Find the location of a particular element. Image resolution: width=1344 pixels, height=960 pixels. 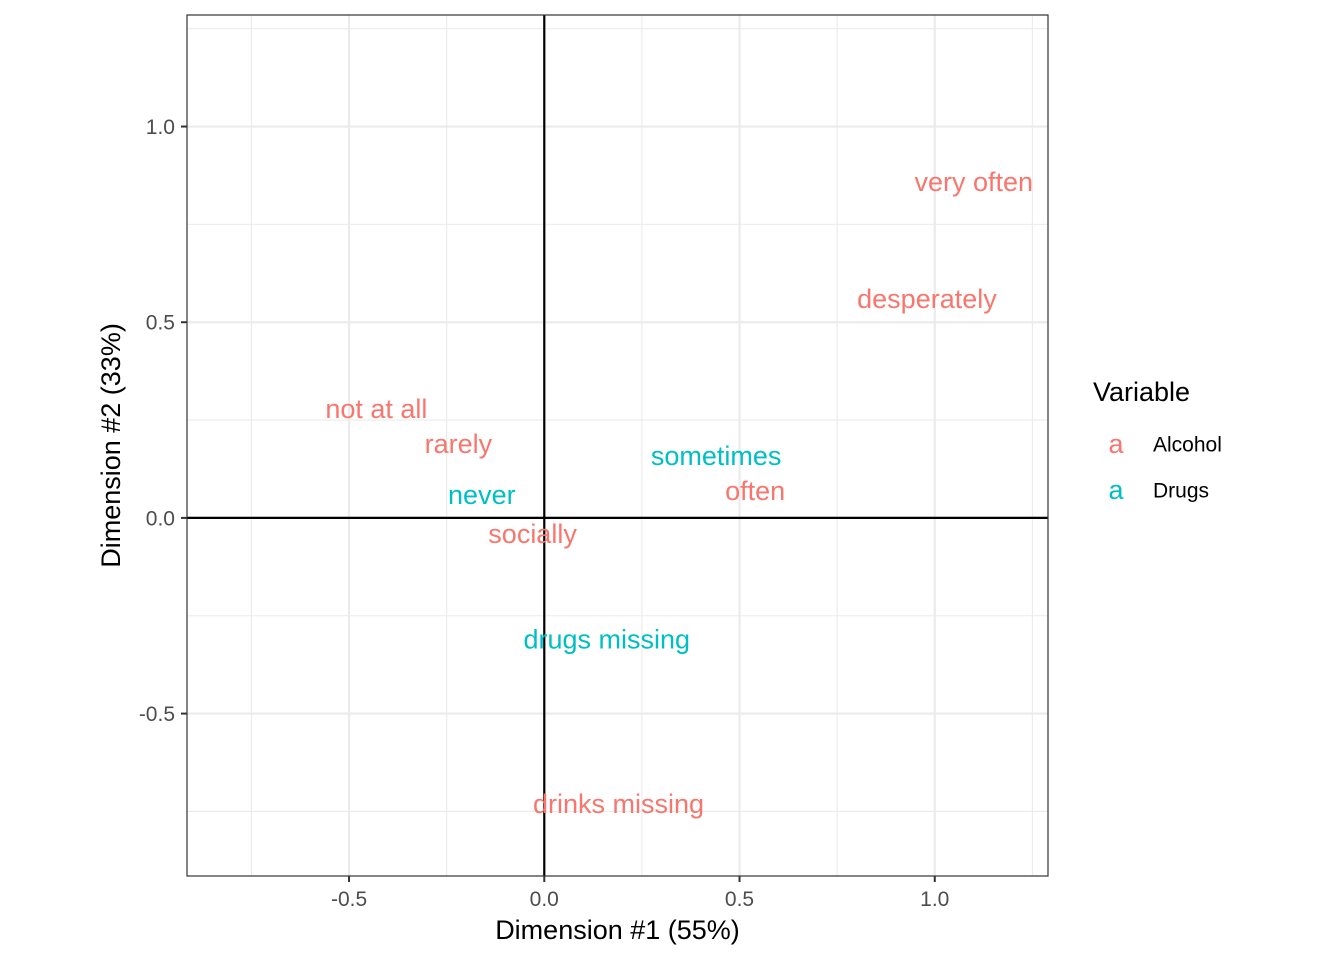

legend-entries: a Alcohol a Drugs is located at coordinates (1164, 467).